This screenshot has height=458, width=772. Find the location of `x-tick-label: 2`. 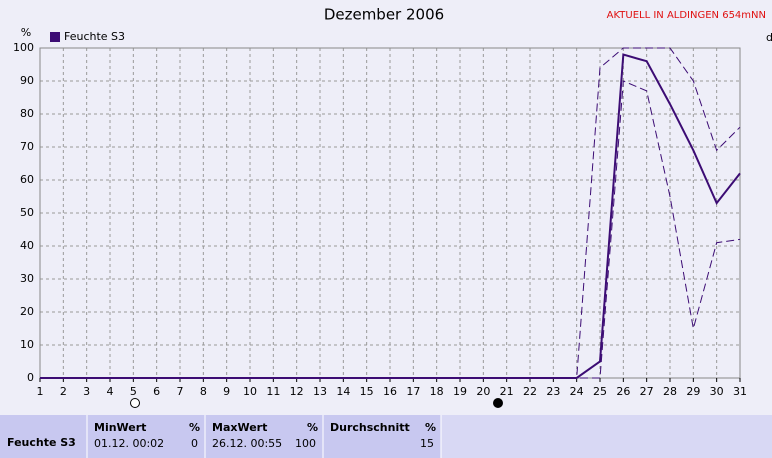

x-tick-label: 2 is located at coordinates (63, 391).